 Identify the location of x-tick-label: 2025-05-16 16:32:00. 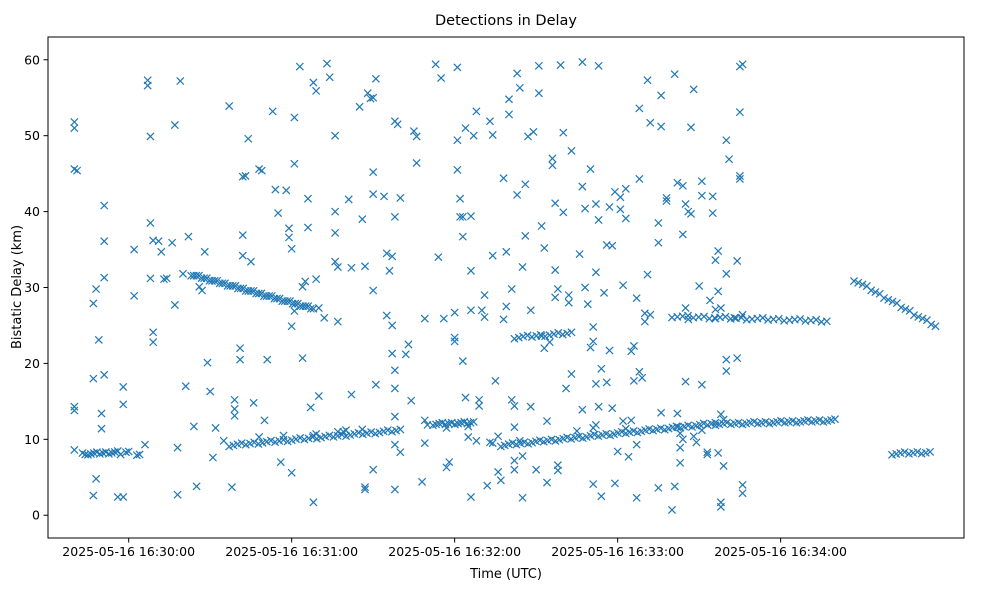
(454, 551).